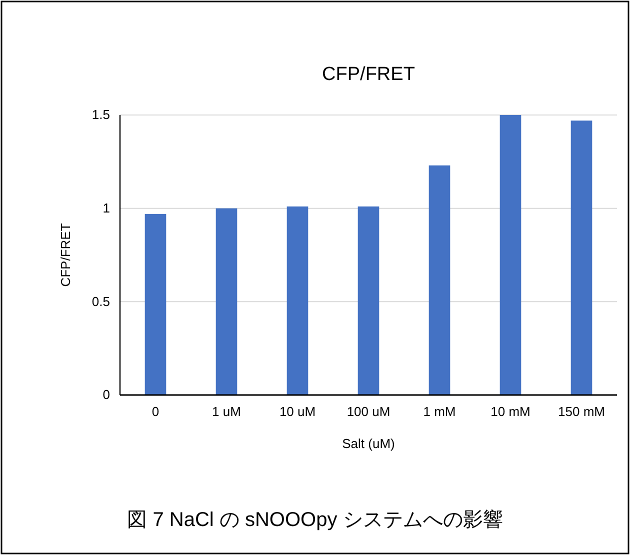 The image size is (630, 555). What do you see at coordinates (315, 520) in the screenshot?
I see `caption: 図 7 NaCl の sNOOOpy システムへの影響` at bounding box center [315, 520].